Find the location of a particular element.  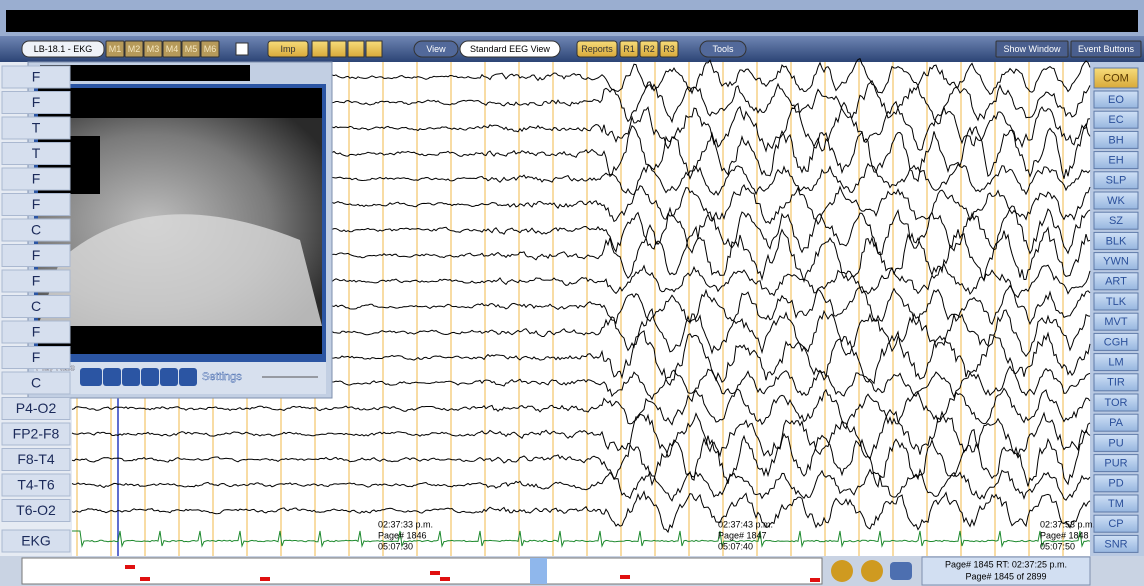

event-button-label: YWN is located at coordinates (1116, 262).